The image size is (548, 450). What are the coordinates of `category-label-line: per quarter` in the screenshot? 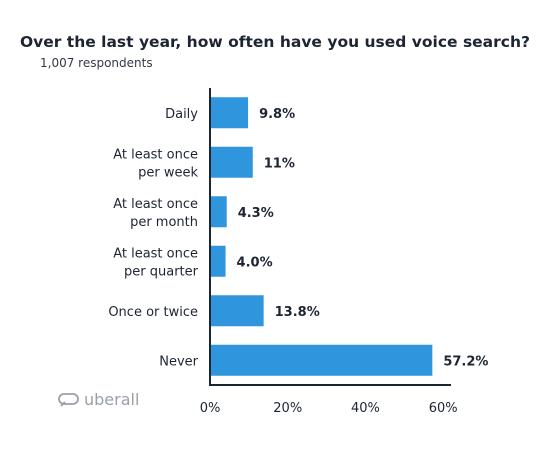 It's located at (161, 271).